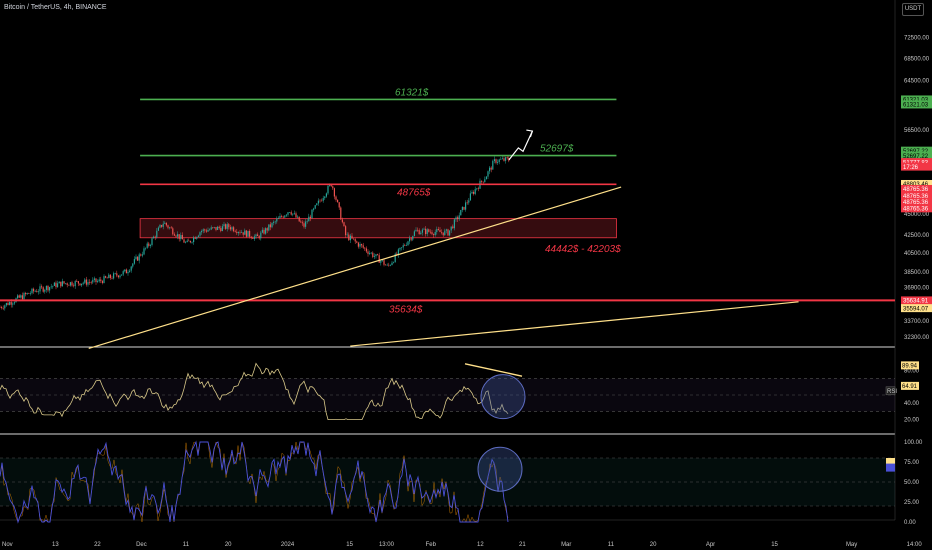  I want to click on rsi-line, so click(254, 391).